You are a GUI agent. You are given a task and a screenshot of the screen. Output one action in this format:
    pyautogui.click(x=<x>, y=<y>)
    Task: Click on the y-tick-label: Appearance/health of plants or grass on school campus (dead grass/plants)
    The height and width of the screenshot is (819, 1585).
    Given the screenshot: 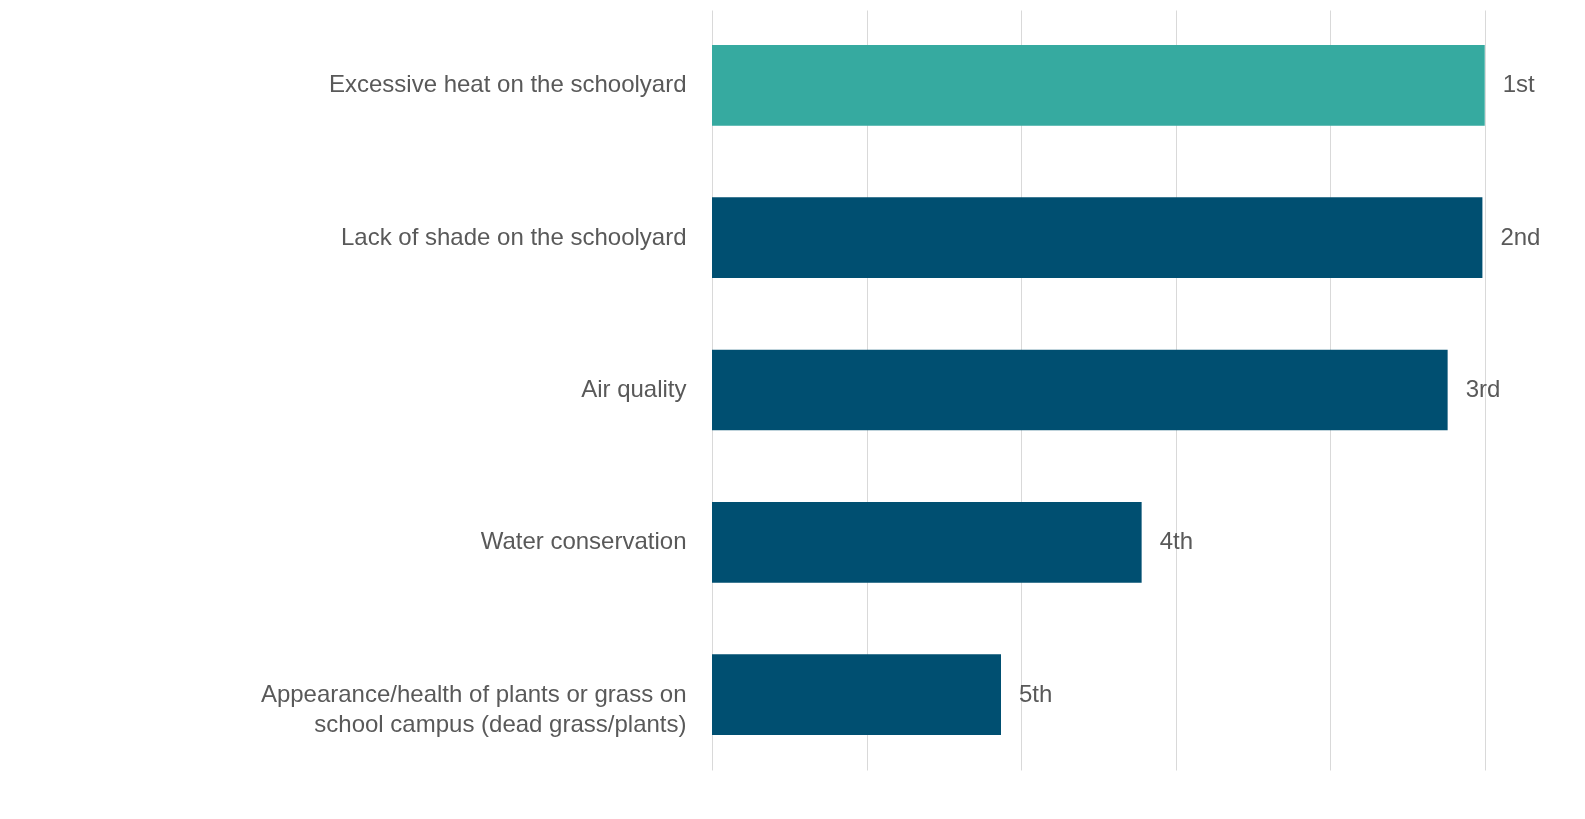 What is the action you would take?
    pyautogui.click(x=473, y=708)
    